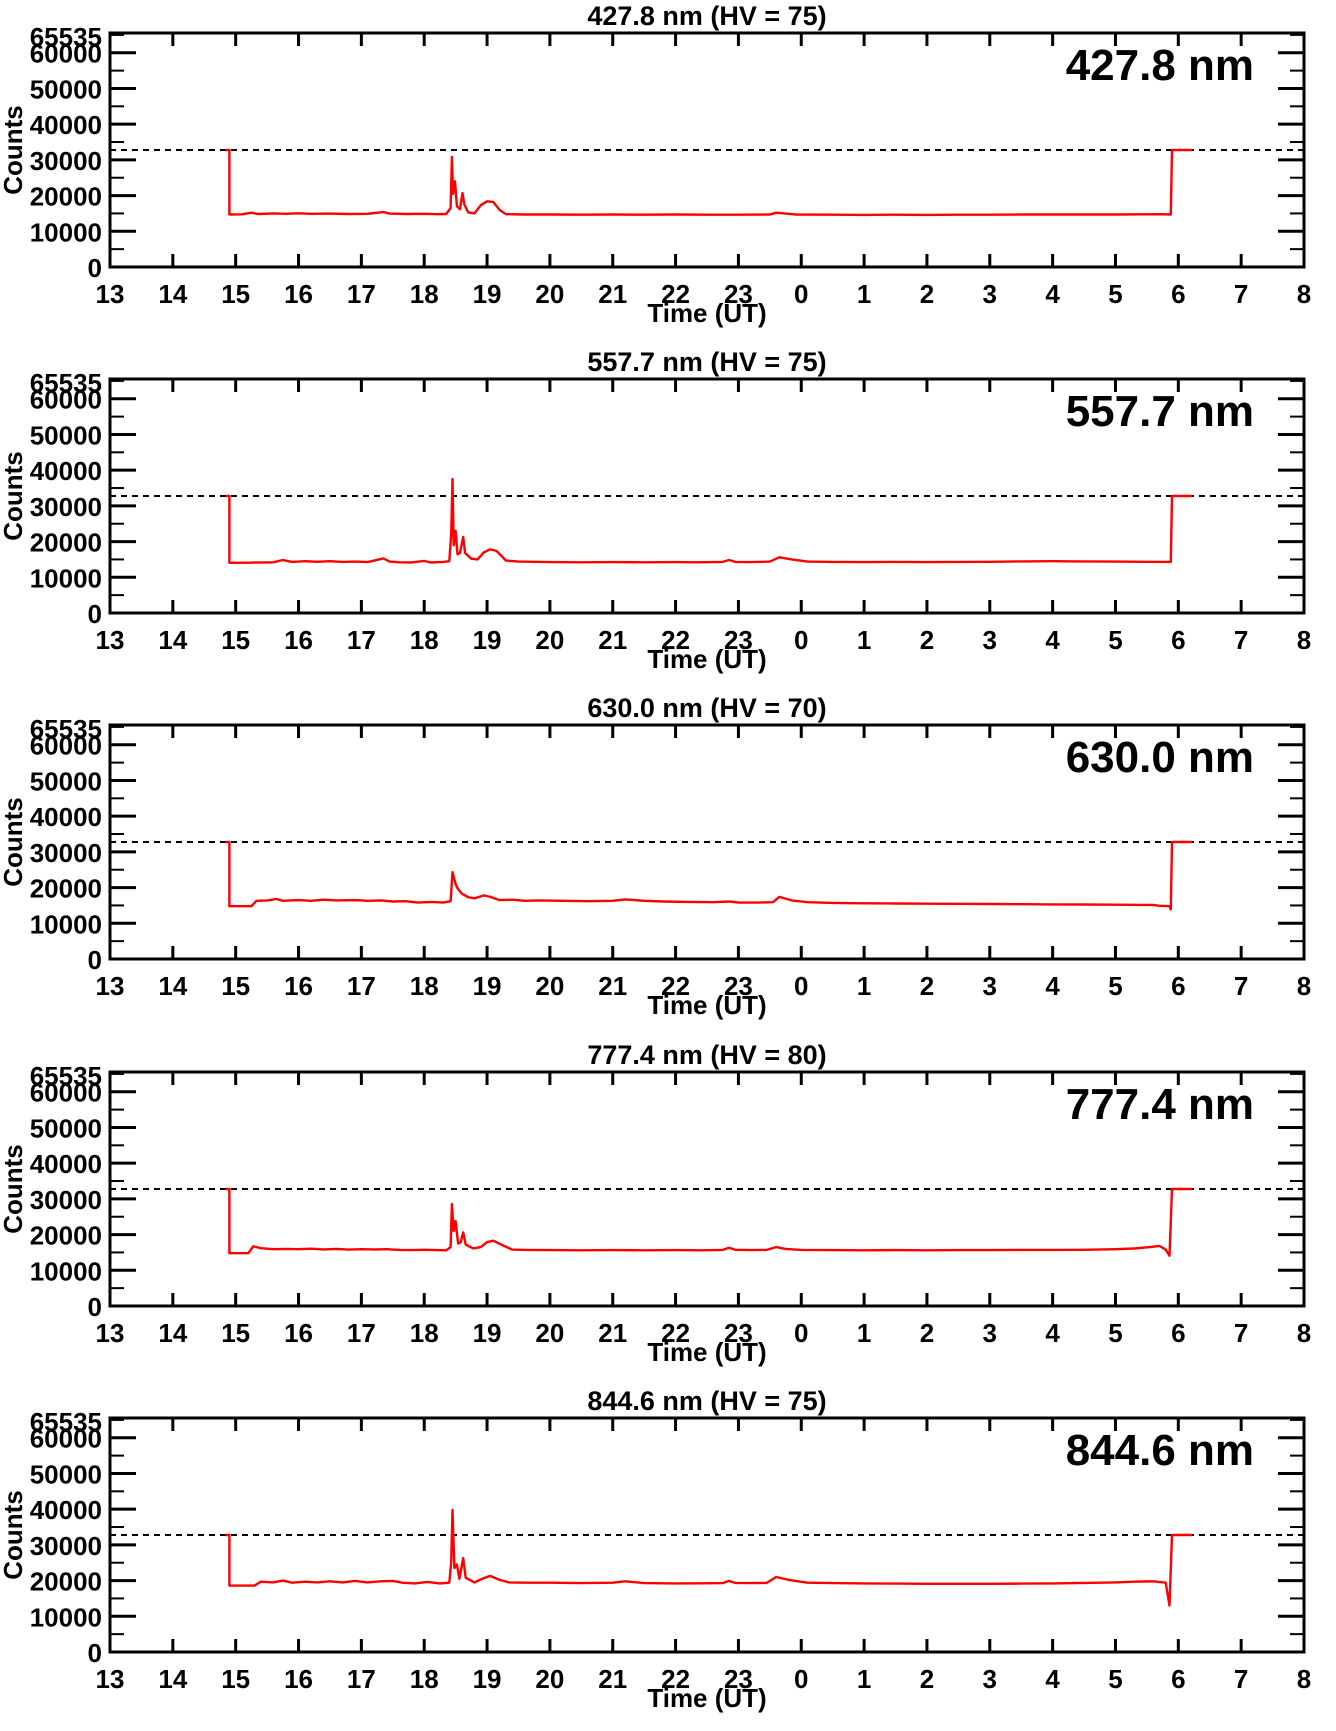  I want to click on wavelength-corner-label: 630.0 nm, so click(1160, 757).